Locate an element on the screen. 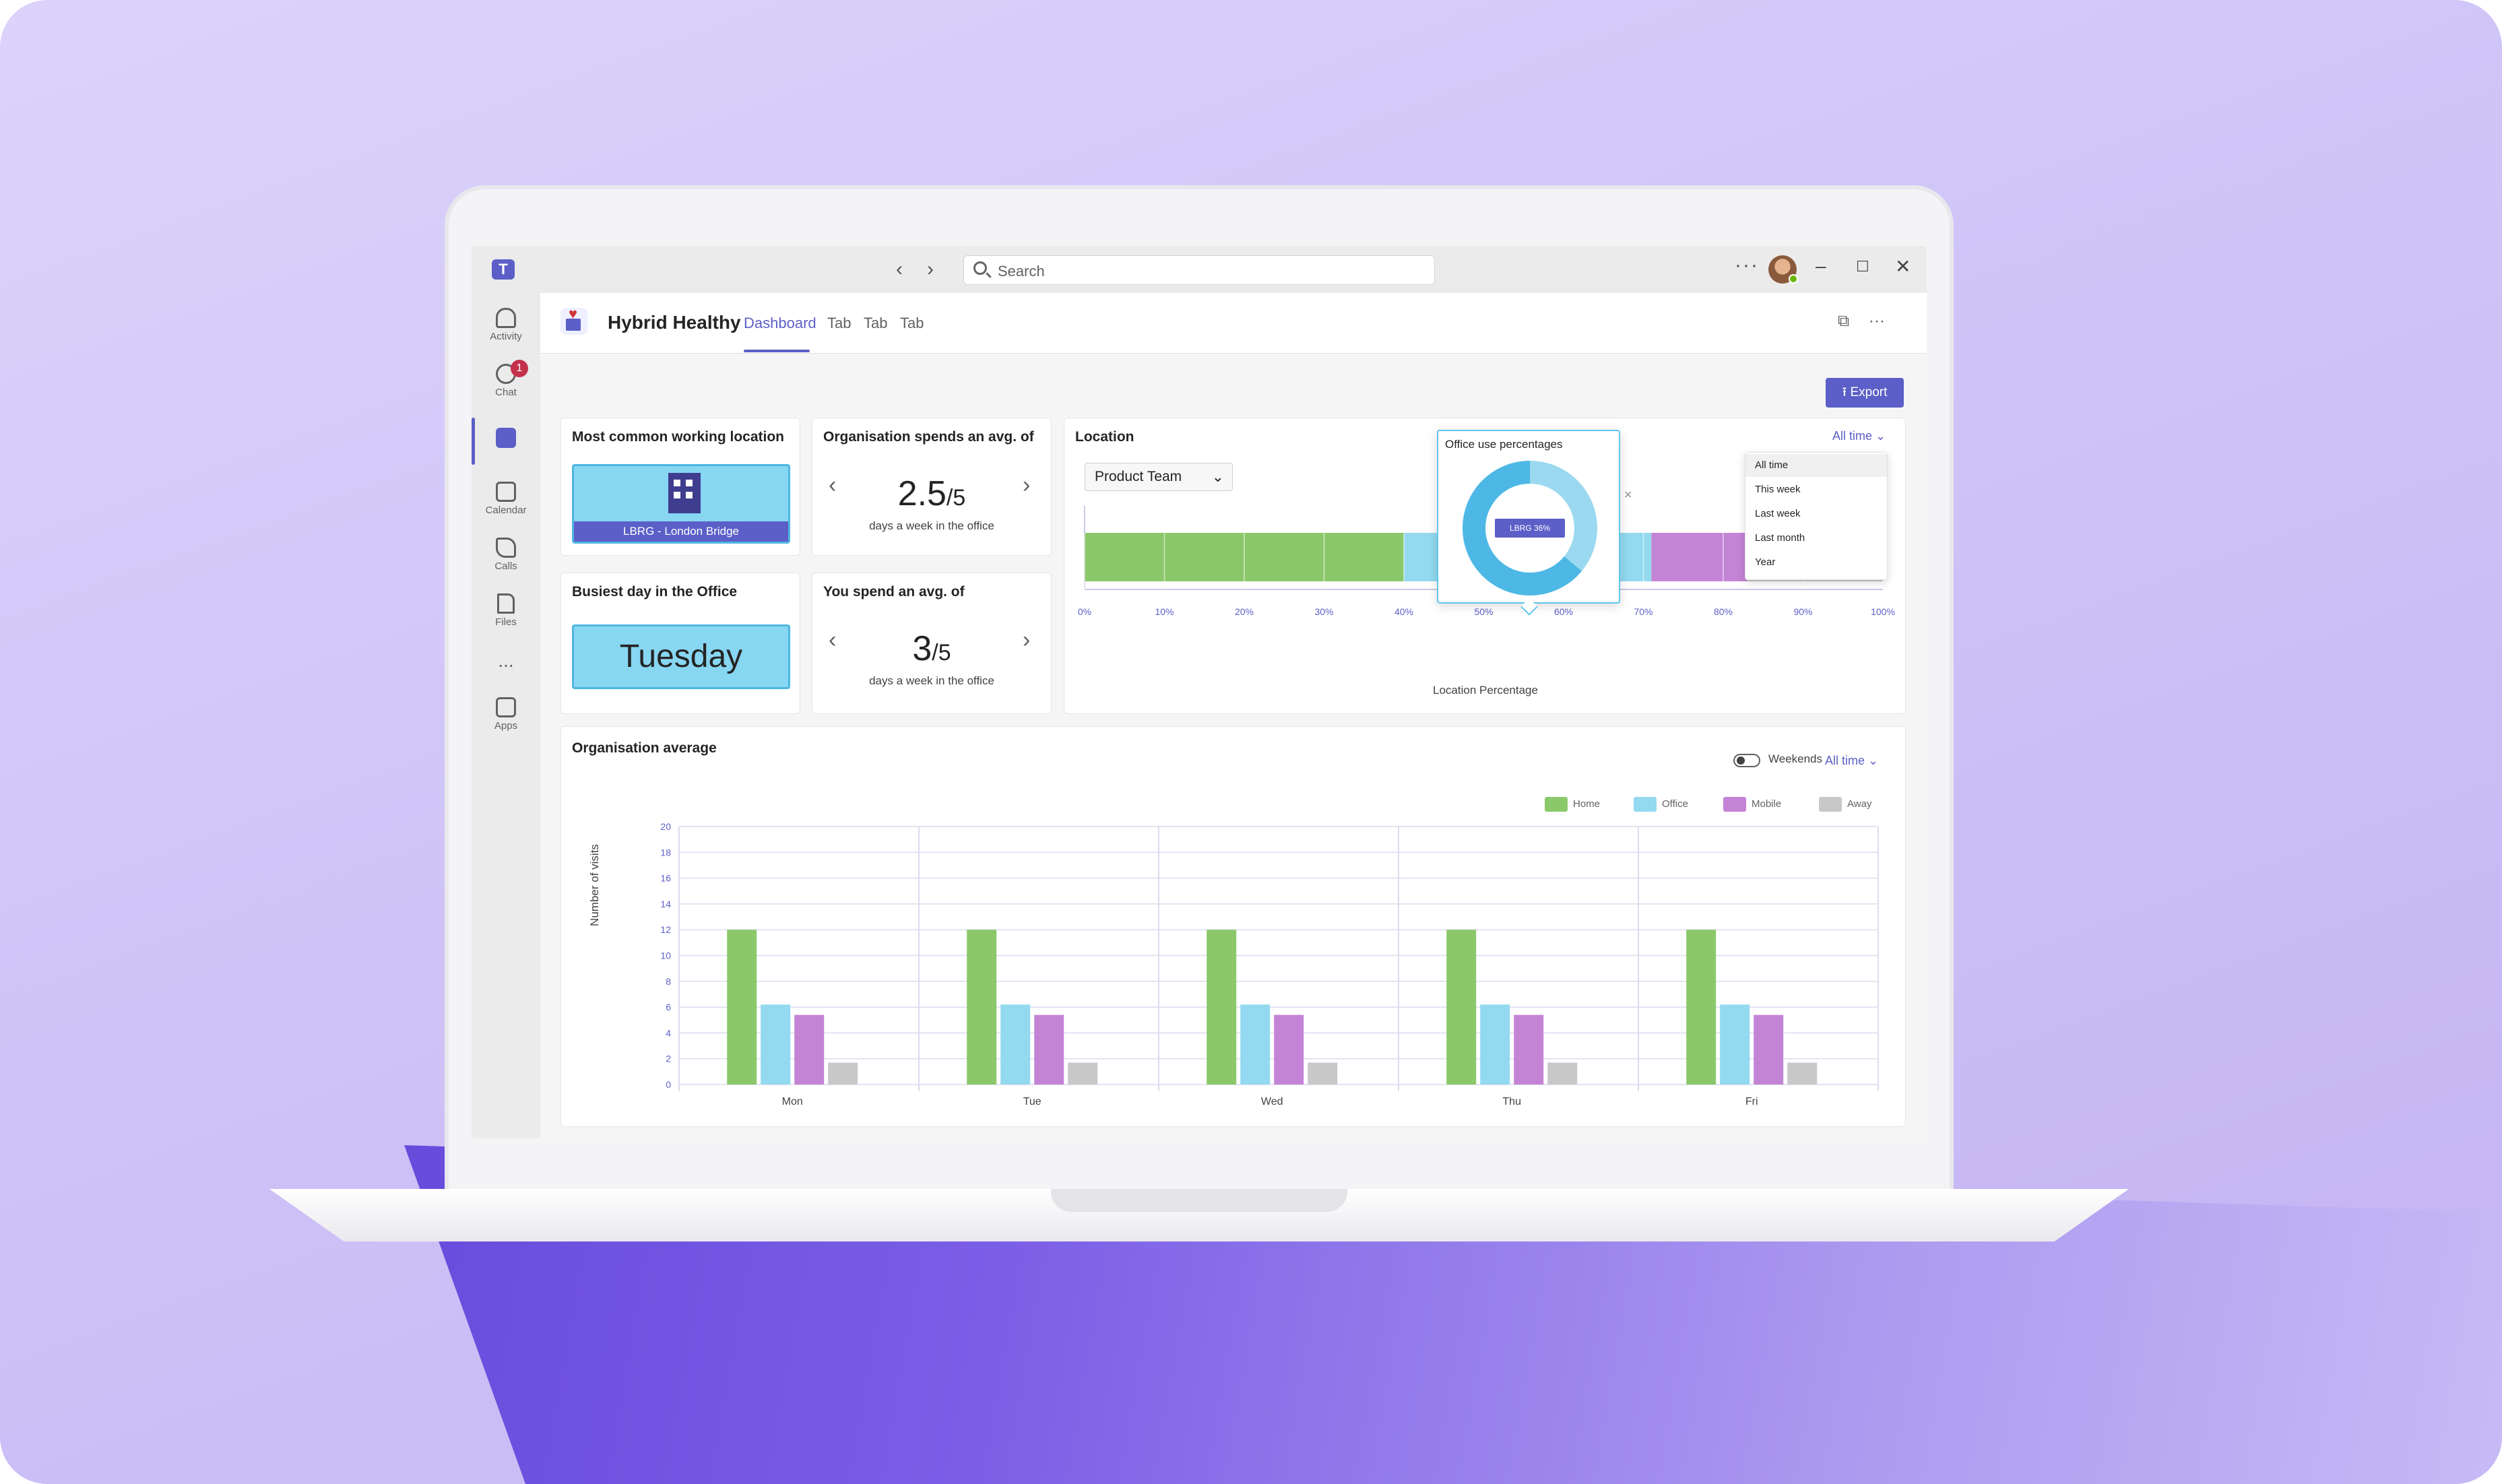 This screenshot has height=1484, width=2502. org-bar-away-mon is located at coordinates (843, 1073).